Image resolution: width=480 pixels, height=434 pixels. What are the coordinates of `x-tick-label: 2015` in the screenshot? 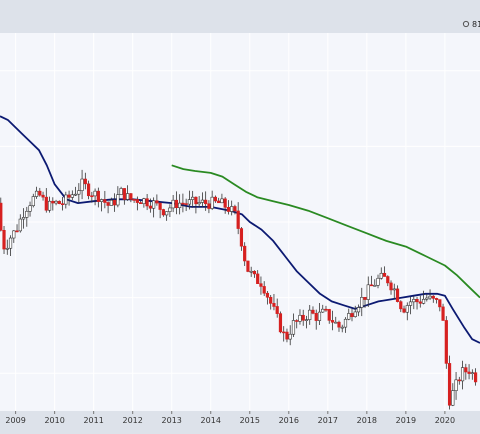 It's located at (250, 420).